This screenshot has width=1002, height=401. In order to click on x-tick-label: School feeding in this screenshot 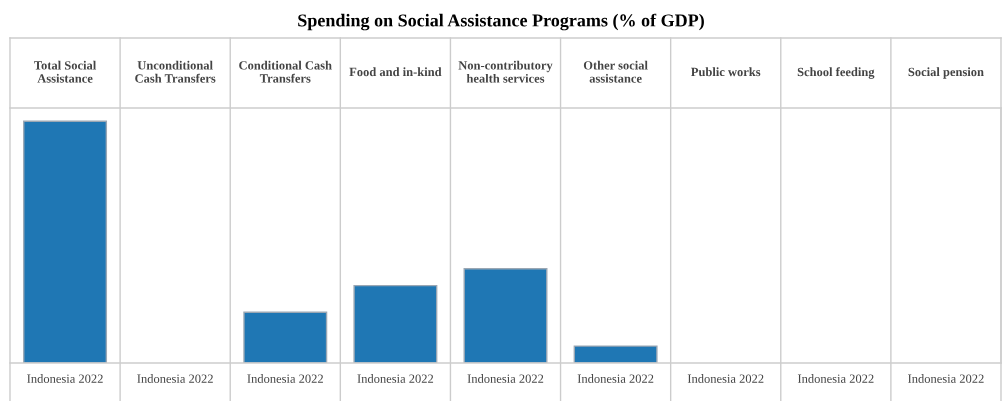, I will do `click(836, 73)`.